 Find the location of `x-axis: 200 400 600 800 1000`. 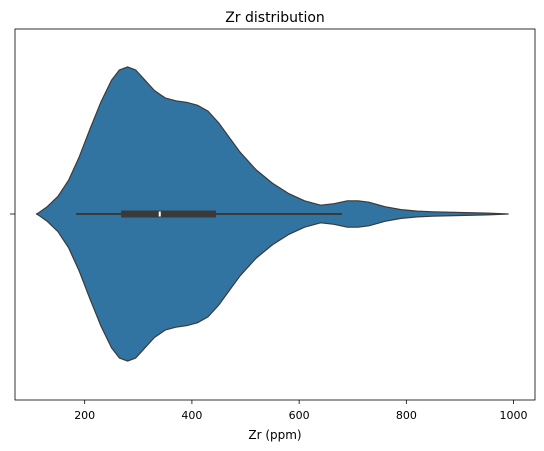

x-axis: 200 400 600 800 1000 is located at coordinates (301, 411).